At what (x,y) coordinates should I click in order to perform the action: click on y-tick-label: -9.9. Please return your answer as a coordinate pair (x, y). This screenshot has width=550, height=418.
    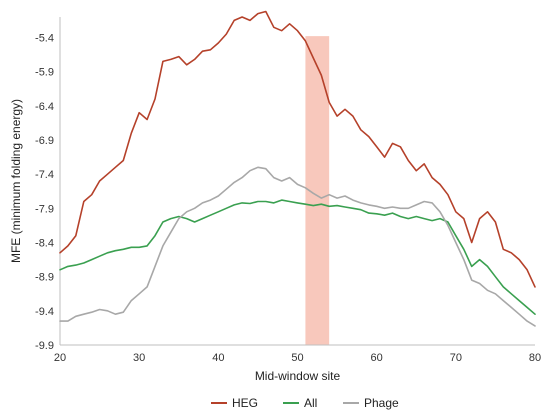
    Looking at the image, I should click on (44, 346).